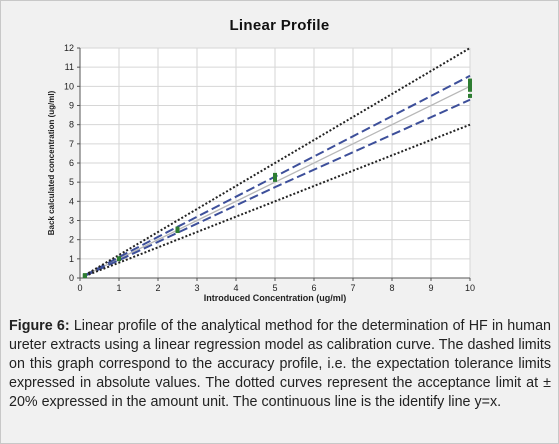  I want to click on y-tick-label: 0, so click(71, 278).